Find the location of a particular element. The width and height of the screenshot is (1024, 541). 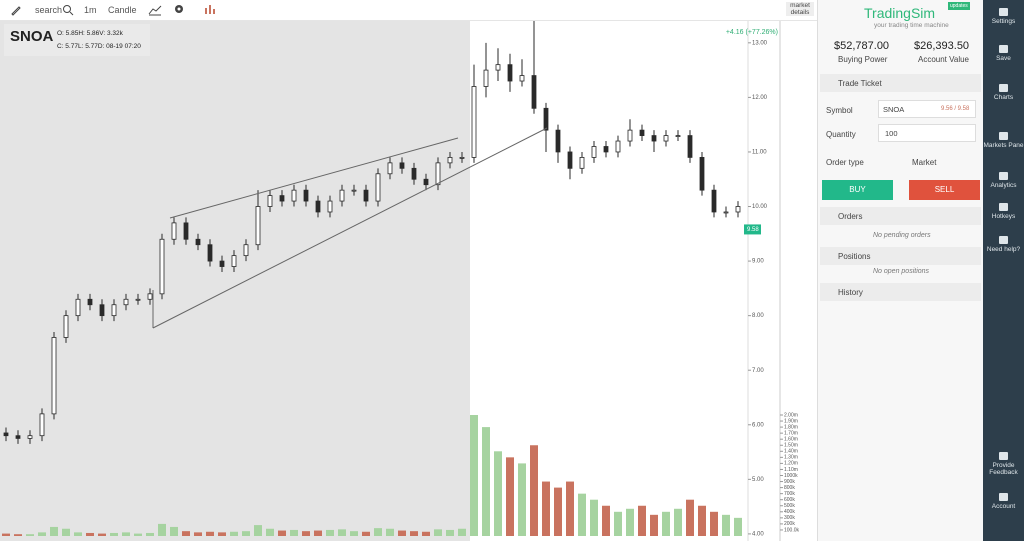

interval-select: 1m is located at coordinates (90, 10).